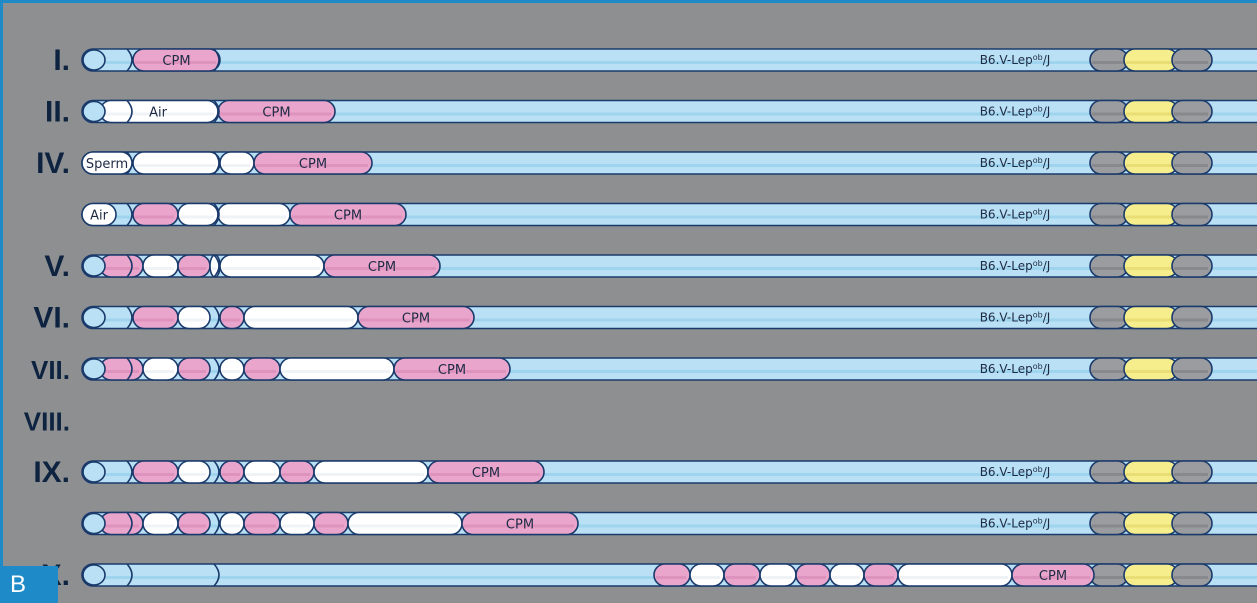  What do you see at coordinates (669, 266) in the screenshot?
I see `pipette-5: CPM B6.V-Lepob/J` at bounding box center [669, 266].